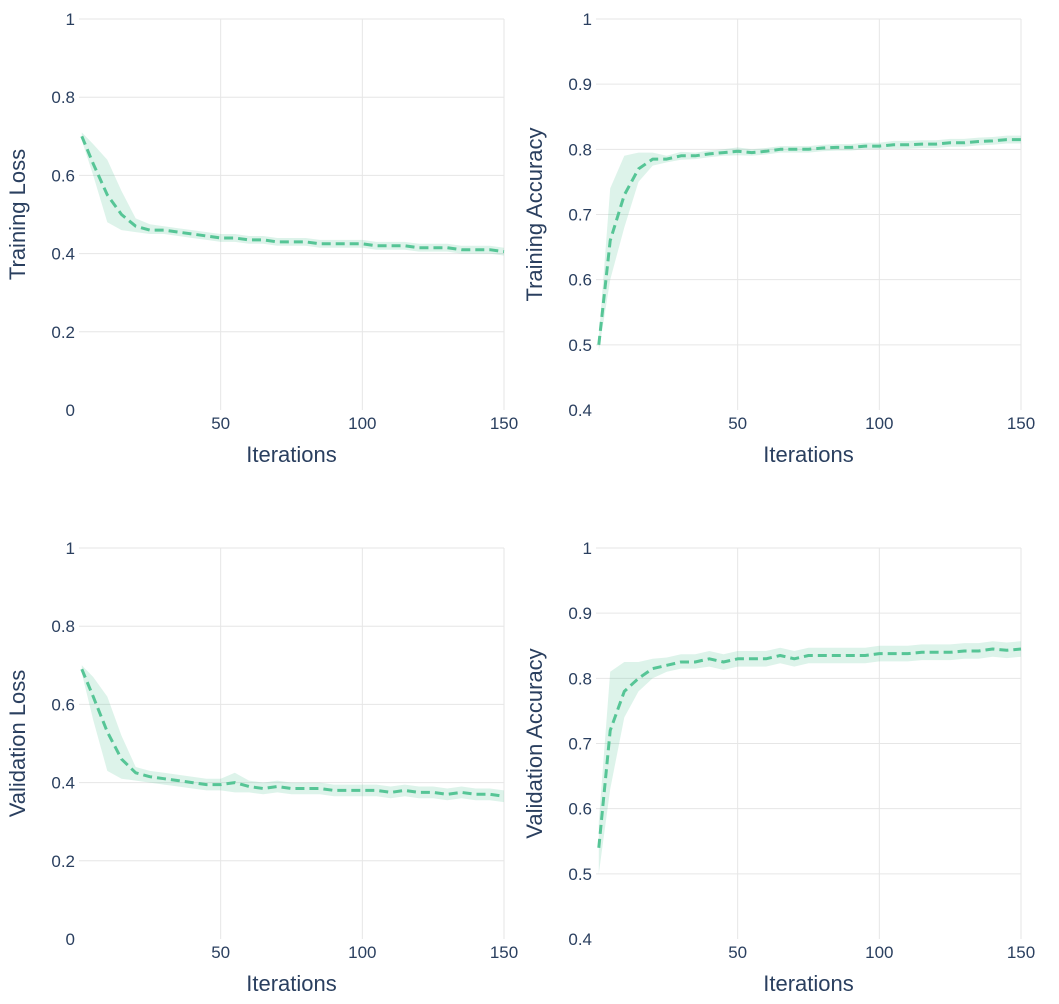 This screenshot has height=1004, width=1059. I want to click on y-axis-title: Training Loss, so click(17, 214).